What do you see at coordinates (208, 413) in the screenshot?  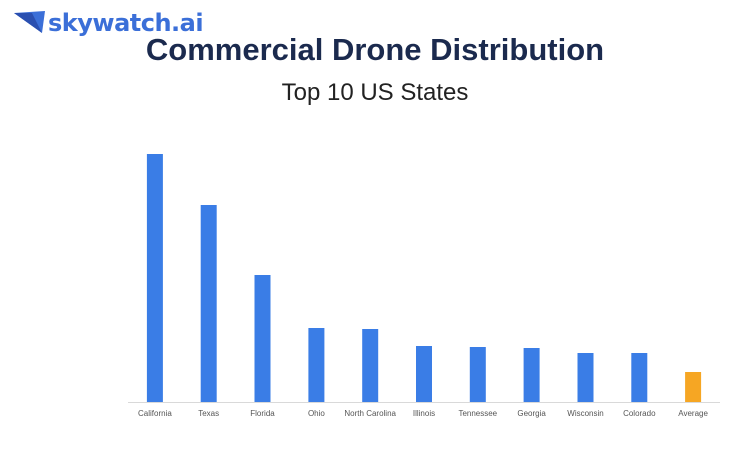 I see `x-tick-label: Texas` at bounding box center [208, 413].